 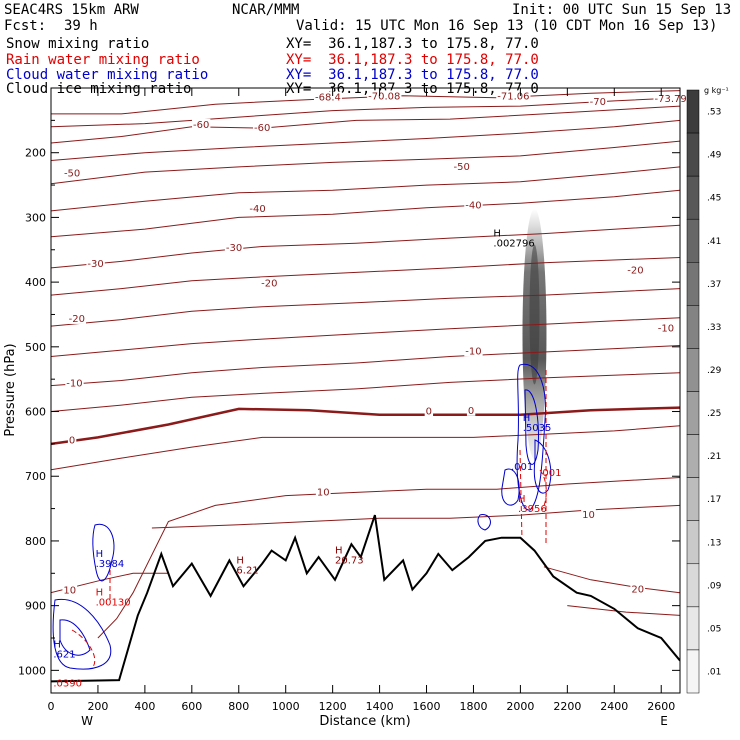 What do you see at coordinates (67, 684) in the screenshot?
I see `extremum-value: .0390` at bounding box center [67, 684].